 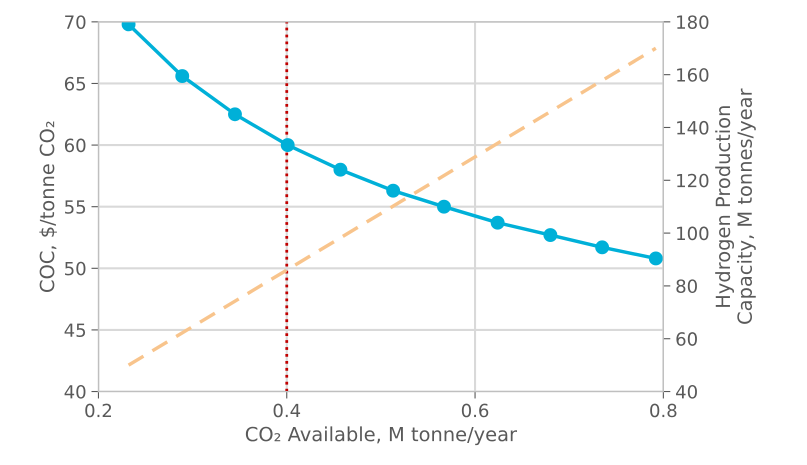 I want to click on y2-tick-label: 160, so click(x=692, y=75).